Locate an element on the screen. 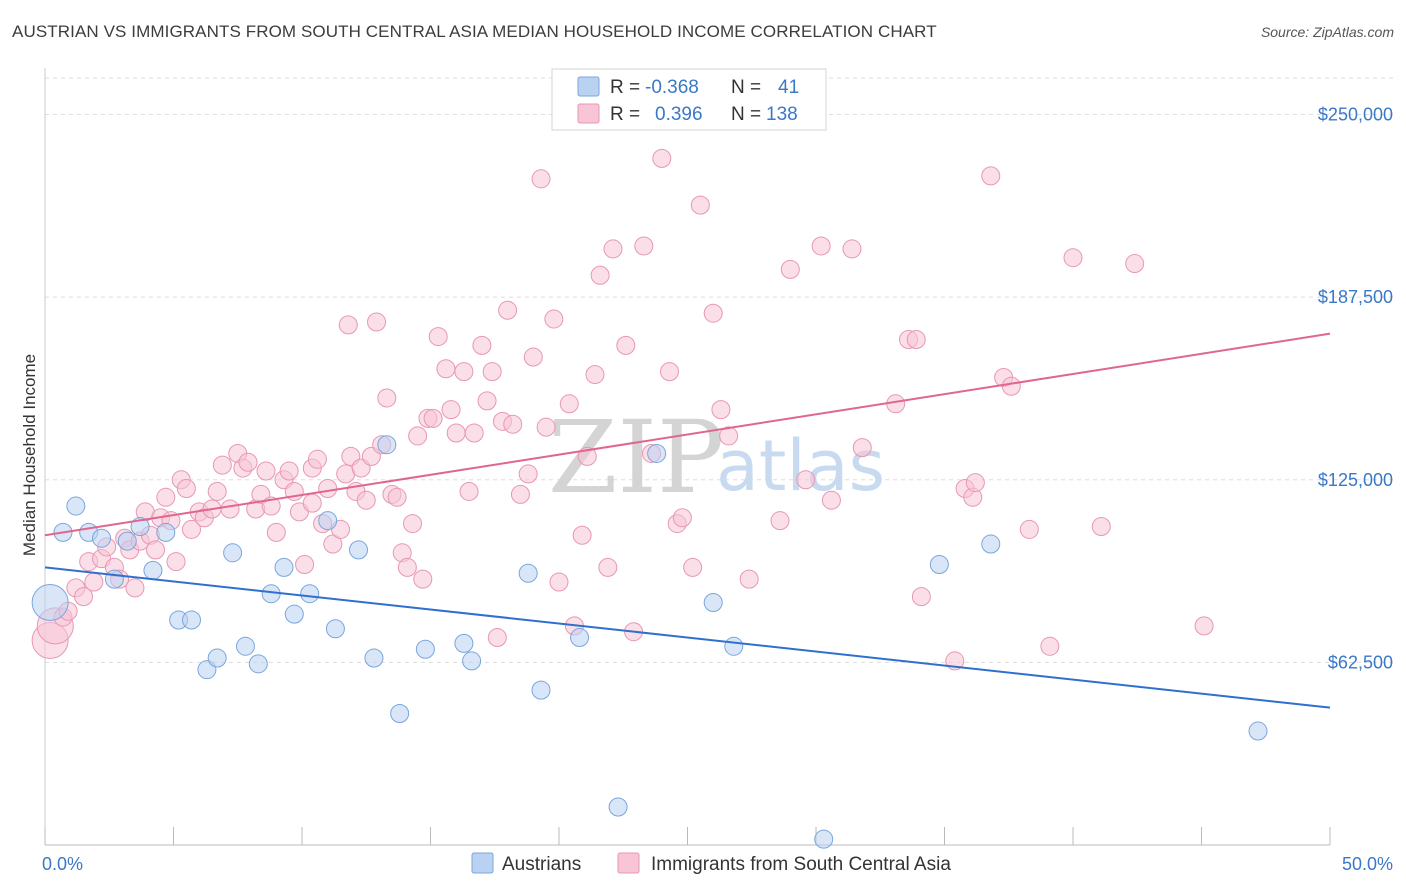  legend-n-label: N = is located at coordinates (746, 87).